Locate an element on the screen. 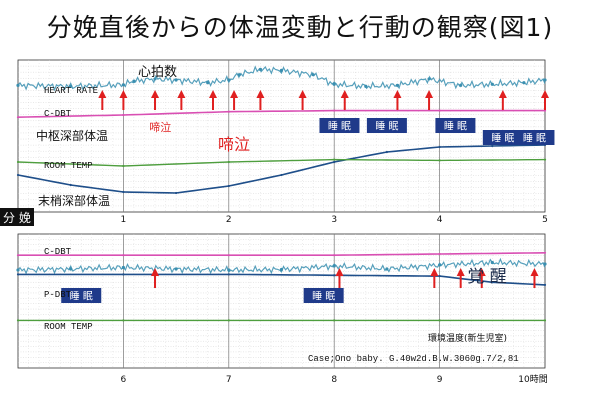 This screenshot has height=403, width=600. p-dbt-label: P-DBT is located at coordinates (58, 295).